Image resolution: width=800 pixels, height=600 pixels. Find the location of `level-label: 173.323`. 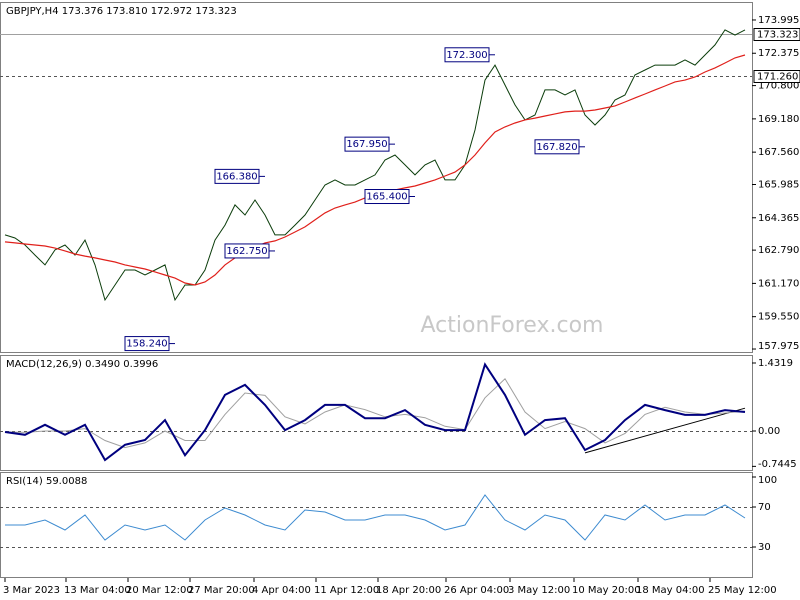

level-label: 173.323 is located at coordinates (777, 35).